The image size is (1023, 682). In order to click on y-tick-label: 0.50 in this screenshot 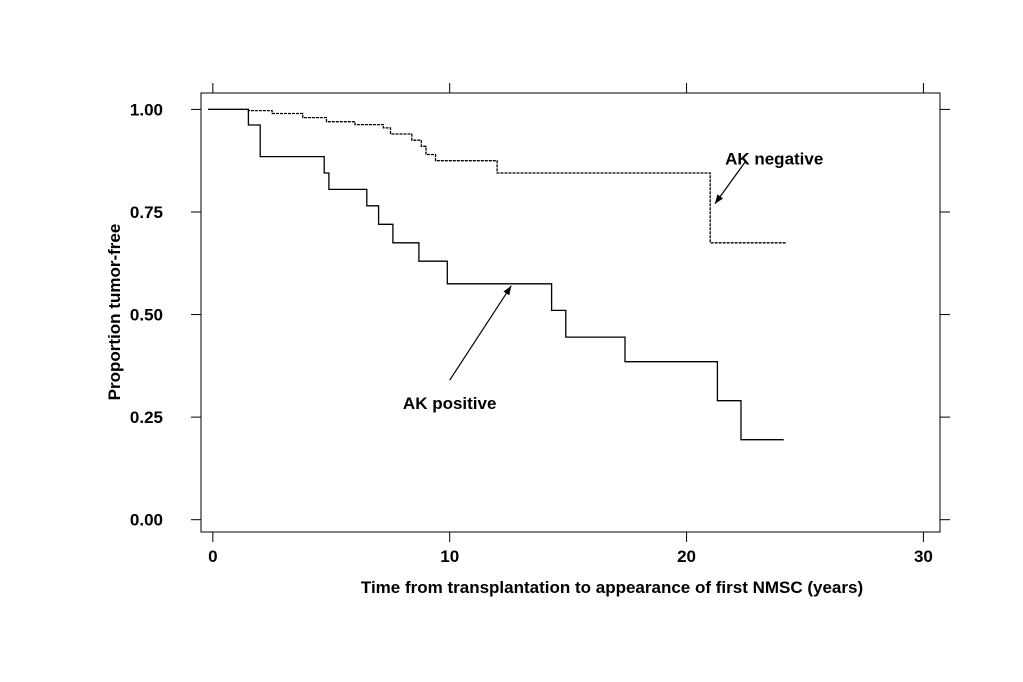, I will do `click(146, 315)`.